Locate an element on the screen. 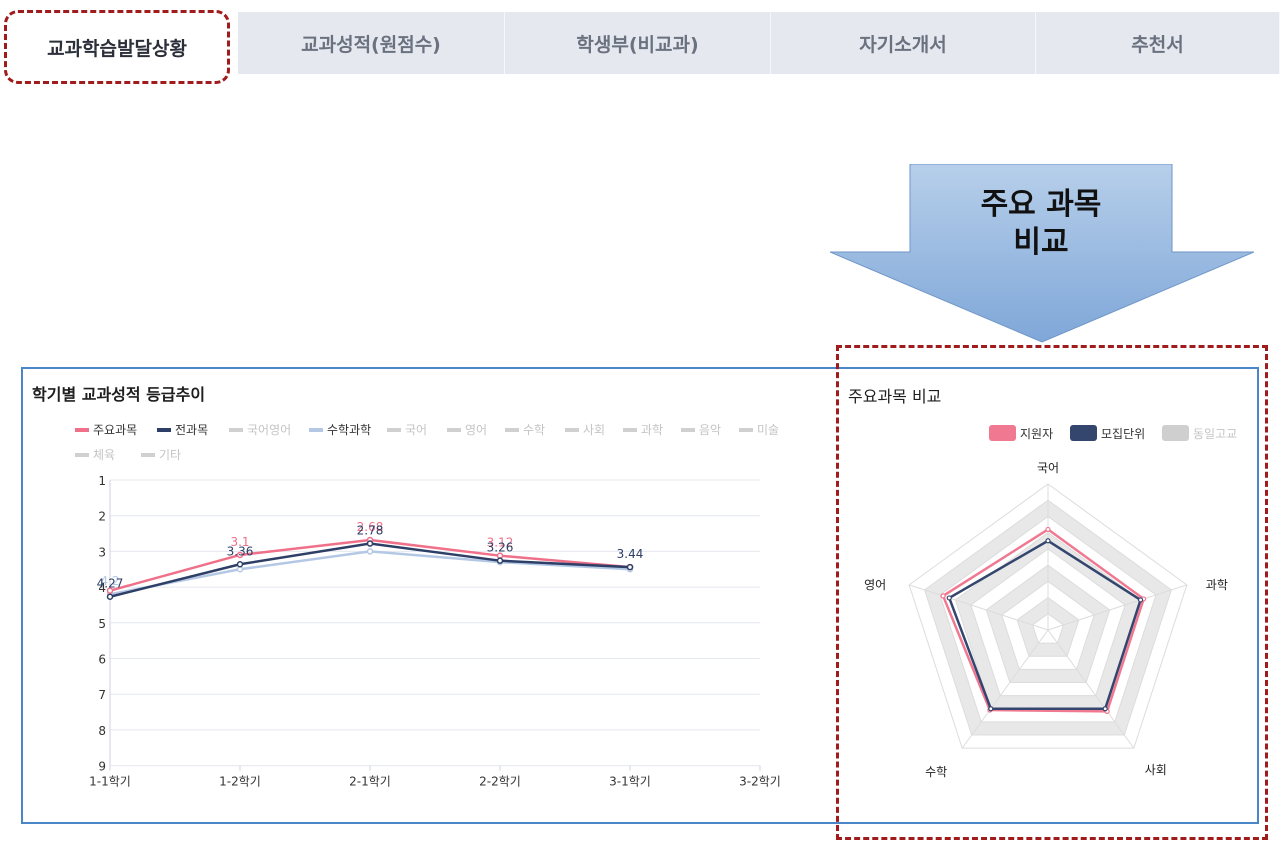 The height and width of the screenshot is (852, 1280). y-tick-label: 8 is located at coordinates (102, 731).